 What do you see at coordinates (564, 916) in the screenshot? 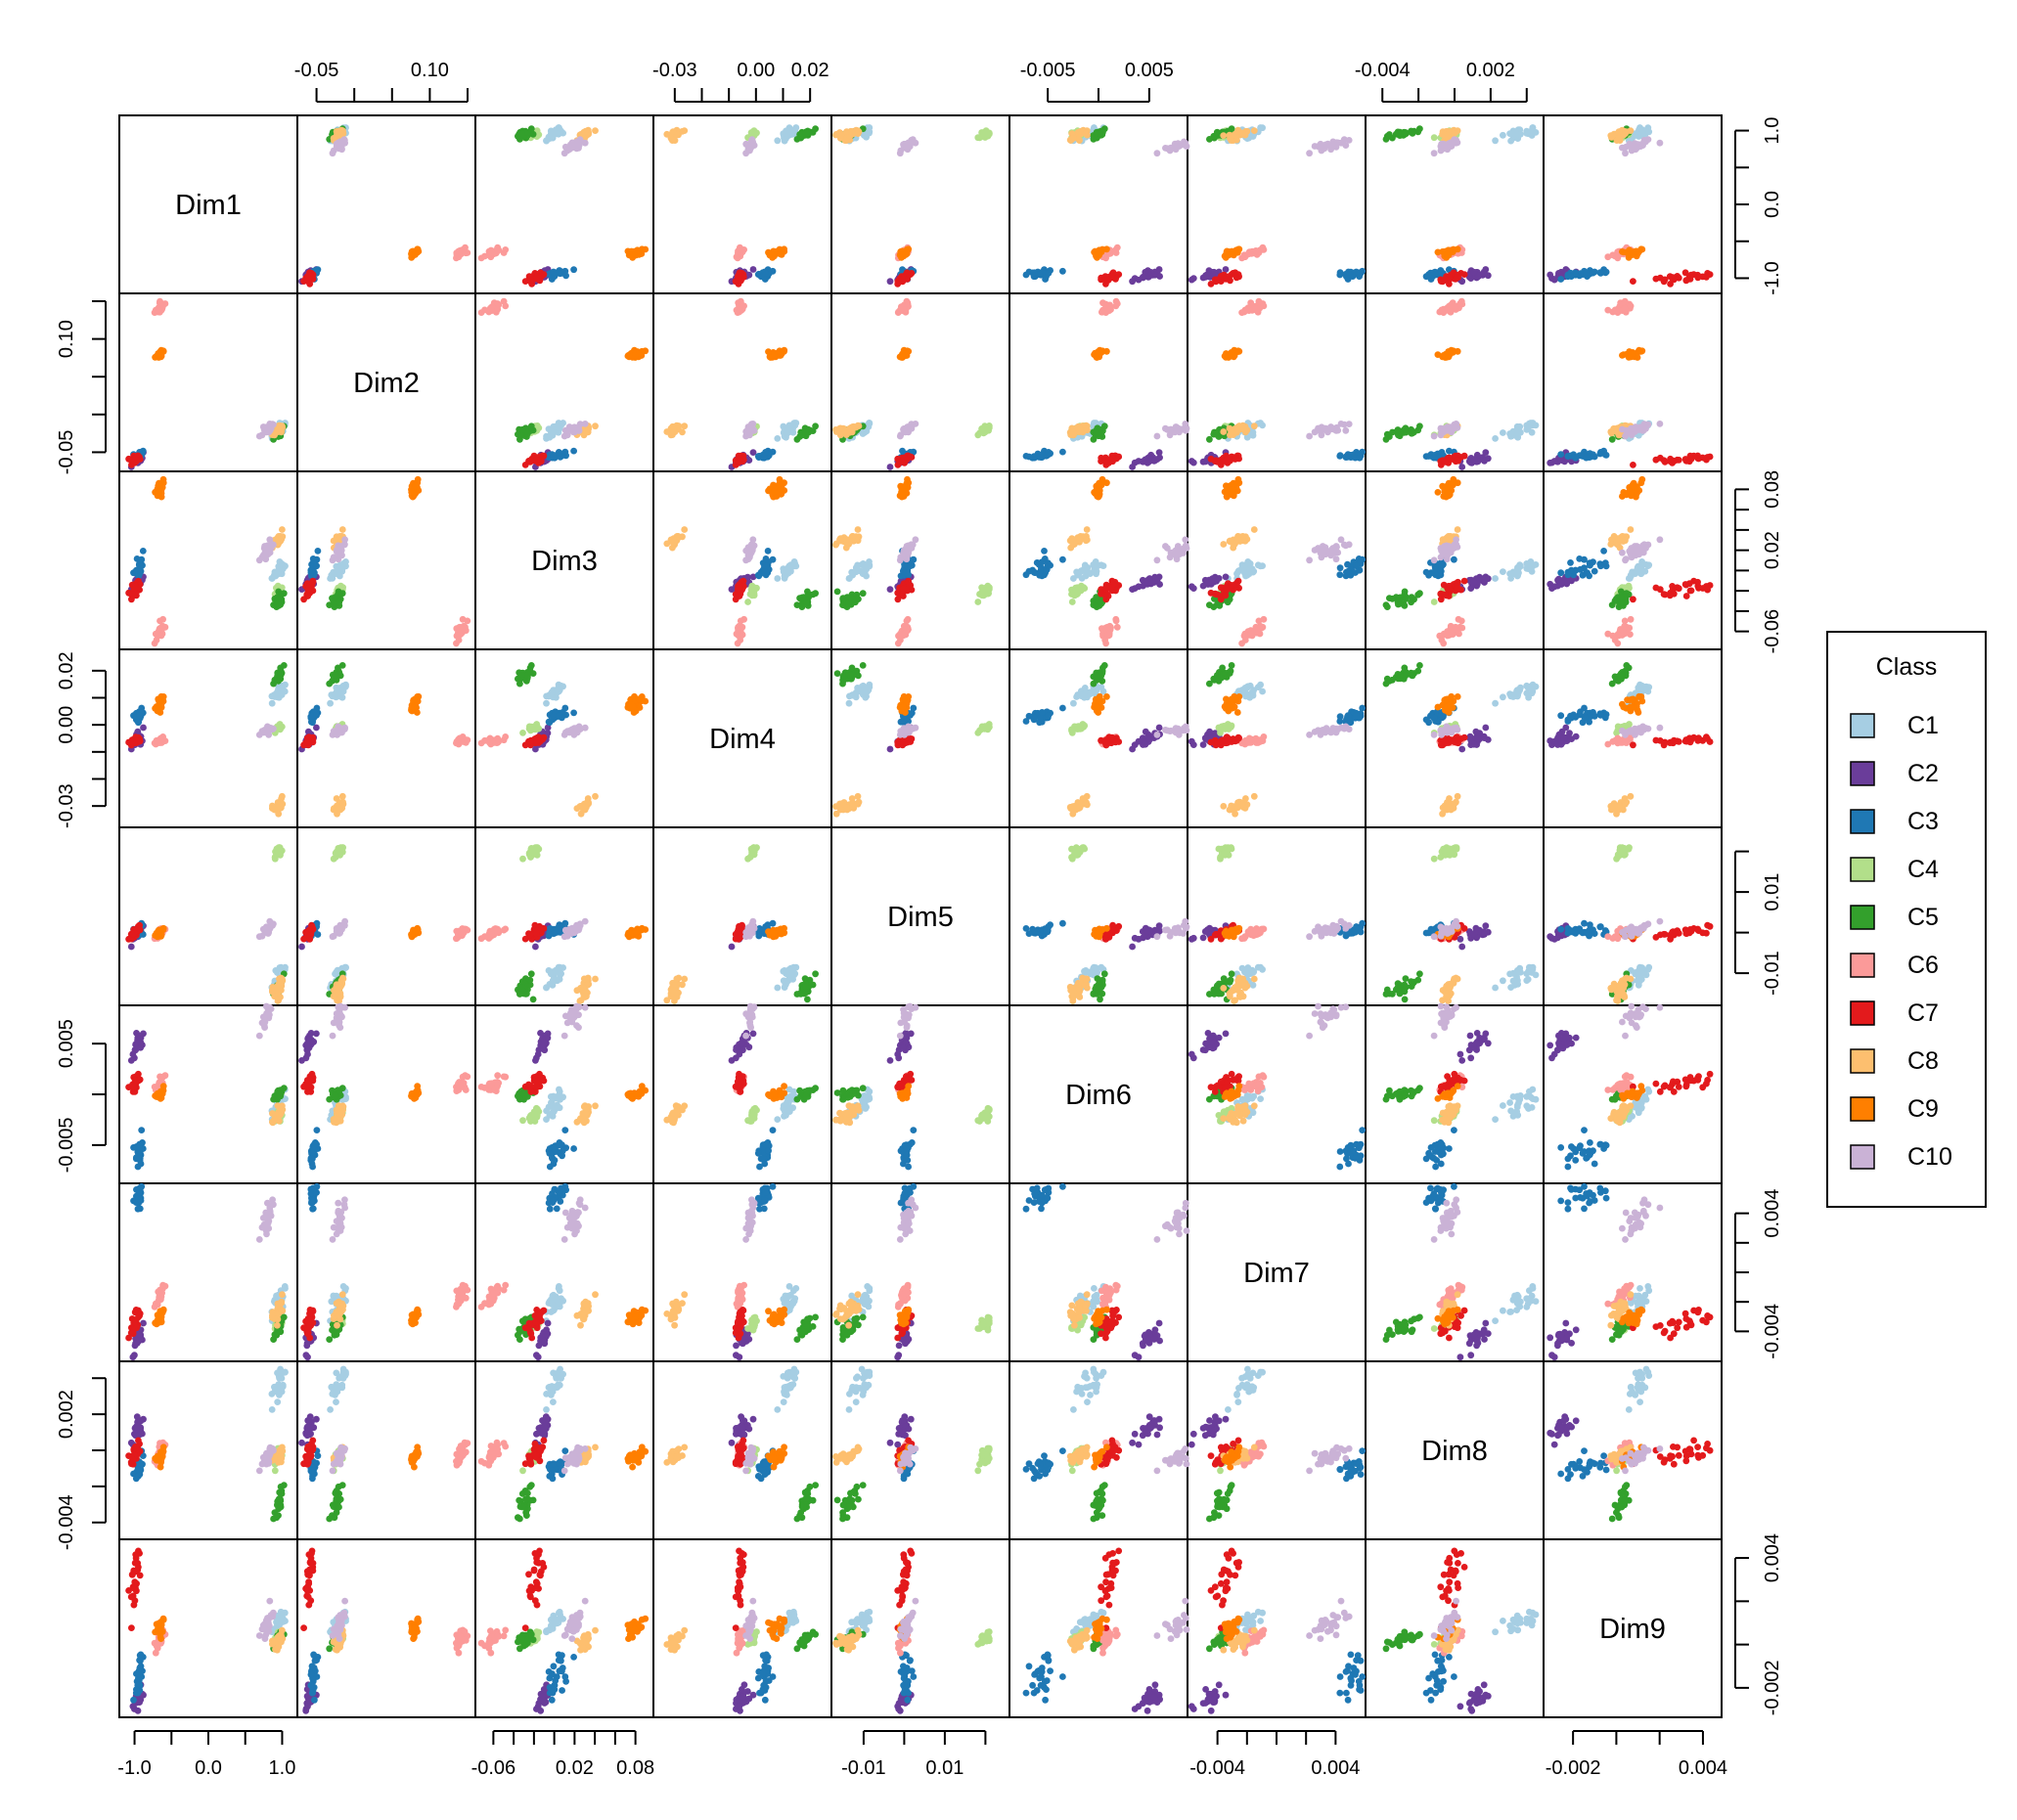
I see `panel-Dim5-Dim3` at bounding box center [564, 916].